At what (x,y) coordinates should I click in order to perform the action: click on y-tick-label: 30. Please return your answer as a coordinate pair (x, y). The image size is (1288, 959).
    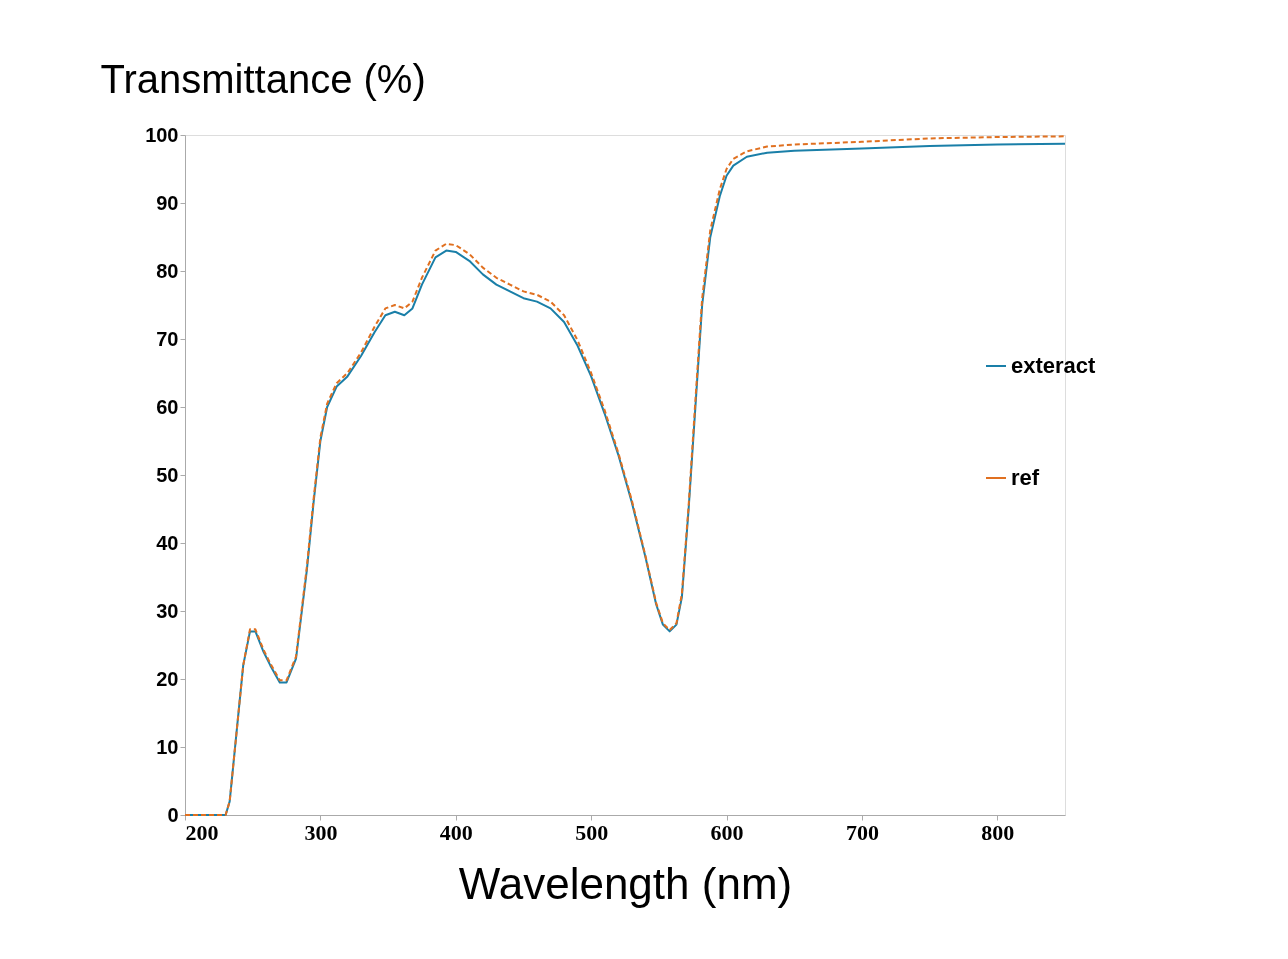
    Looking at the image, I should click on (167, 610).